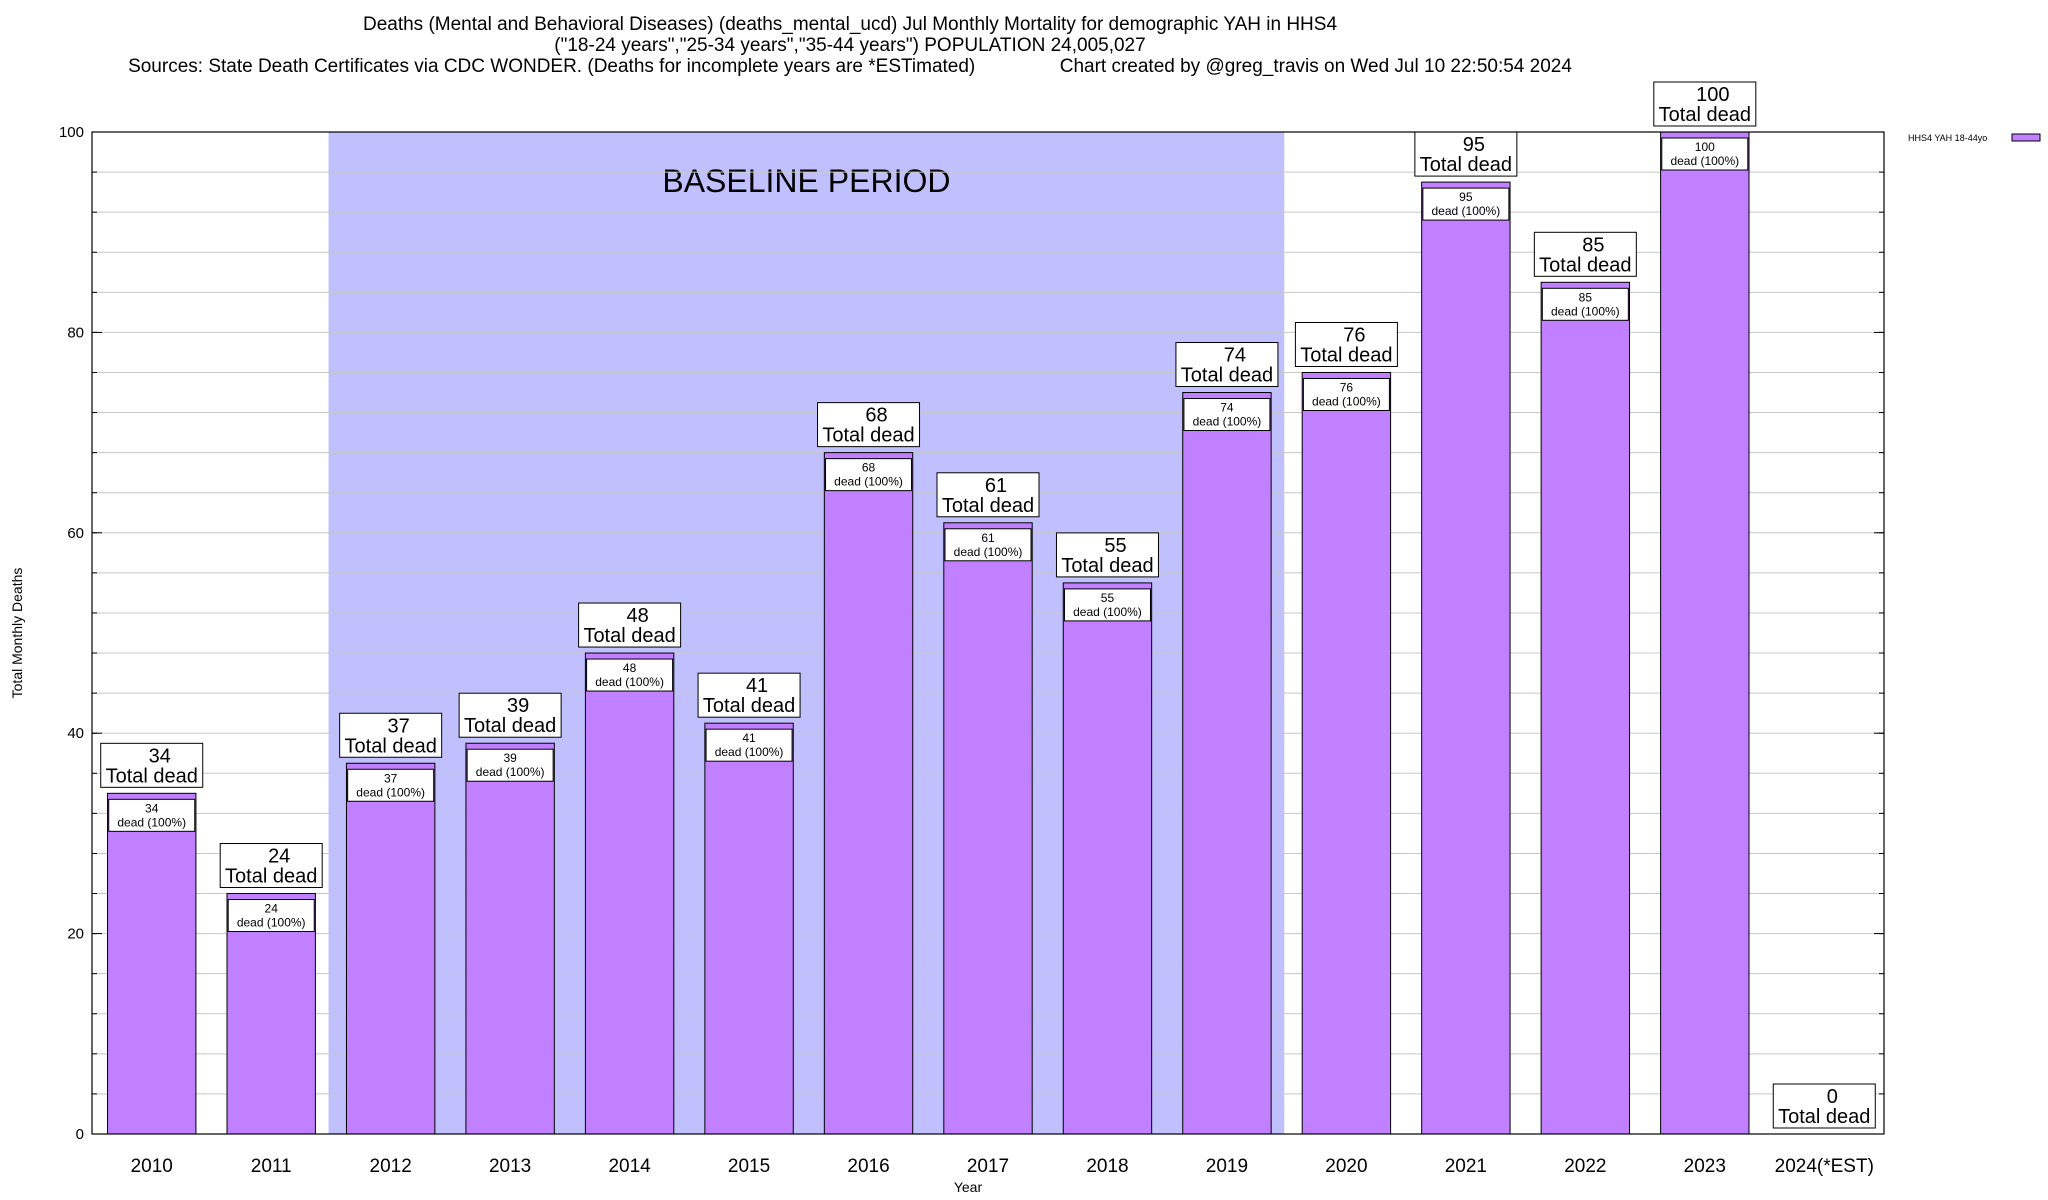  Describe the element at coordinates (80, 1134) in the screenshot. I see `y-tick-label: 0` at that location.